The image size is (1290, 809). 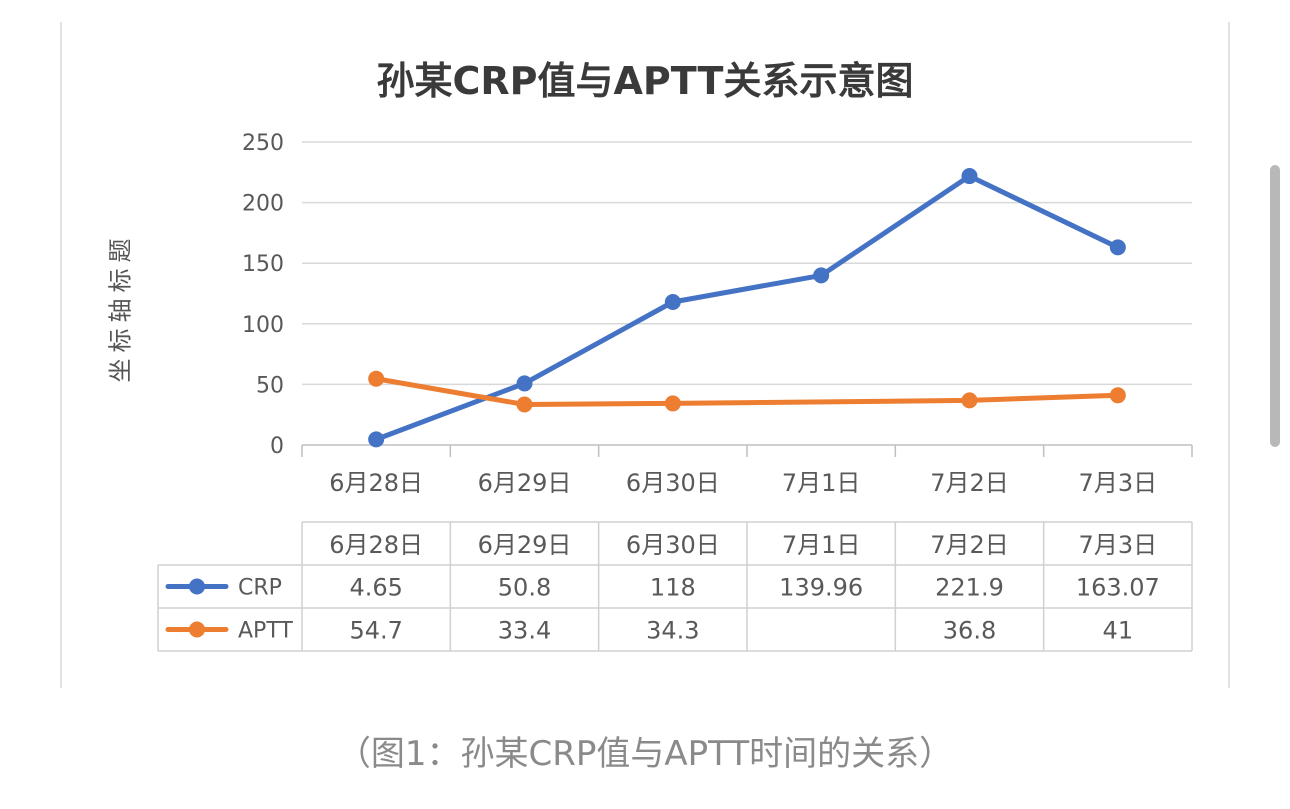 What do you see at coordinates (525, 545) in the screenshot?
I see `table-header-cell: 6月29日` at bounding box center [525, 545].